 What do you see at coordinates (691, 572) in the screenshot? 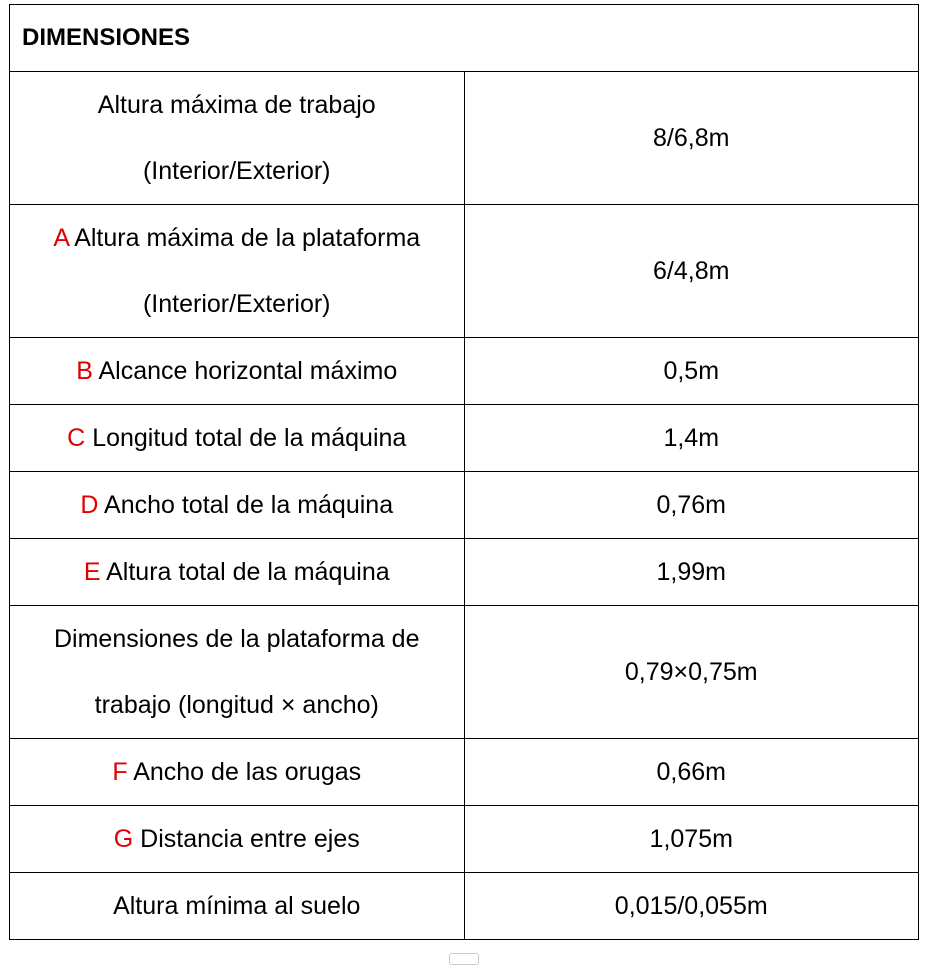
I see `dimension-value: 1,99m` at bounding box center [691, 572].